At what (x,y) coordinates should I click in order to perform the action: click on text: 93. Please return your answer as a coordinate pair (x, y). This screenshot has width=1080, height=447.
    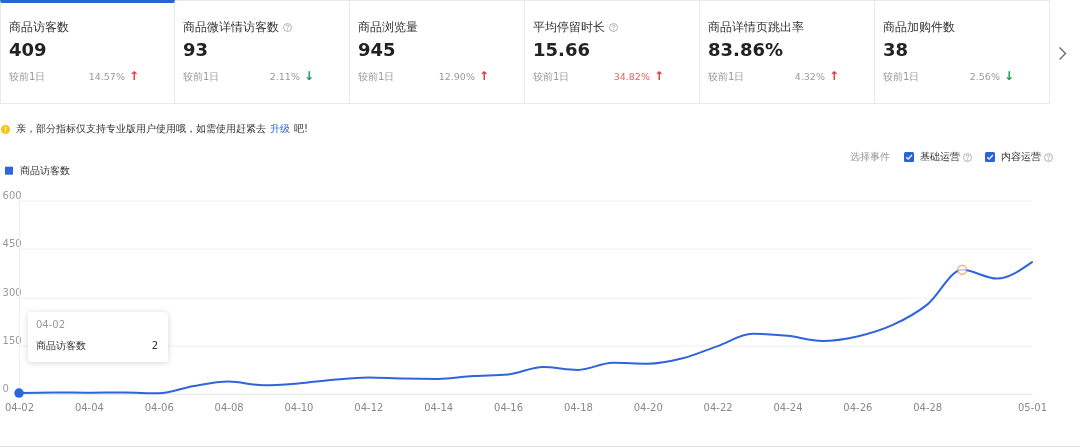
    Looking at the image, I should click on (196, 50).